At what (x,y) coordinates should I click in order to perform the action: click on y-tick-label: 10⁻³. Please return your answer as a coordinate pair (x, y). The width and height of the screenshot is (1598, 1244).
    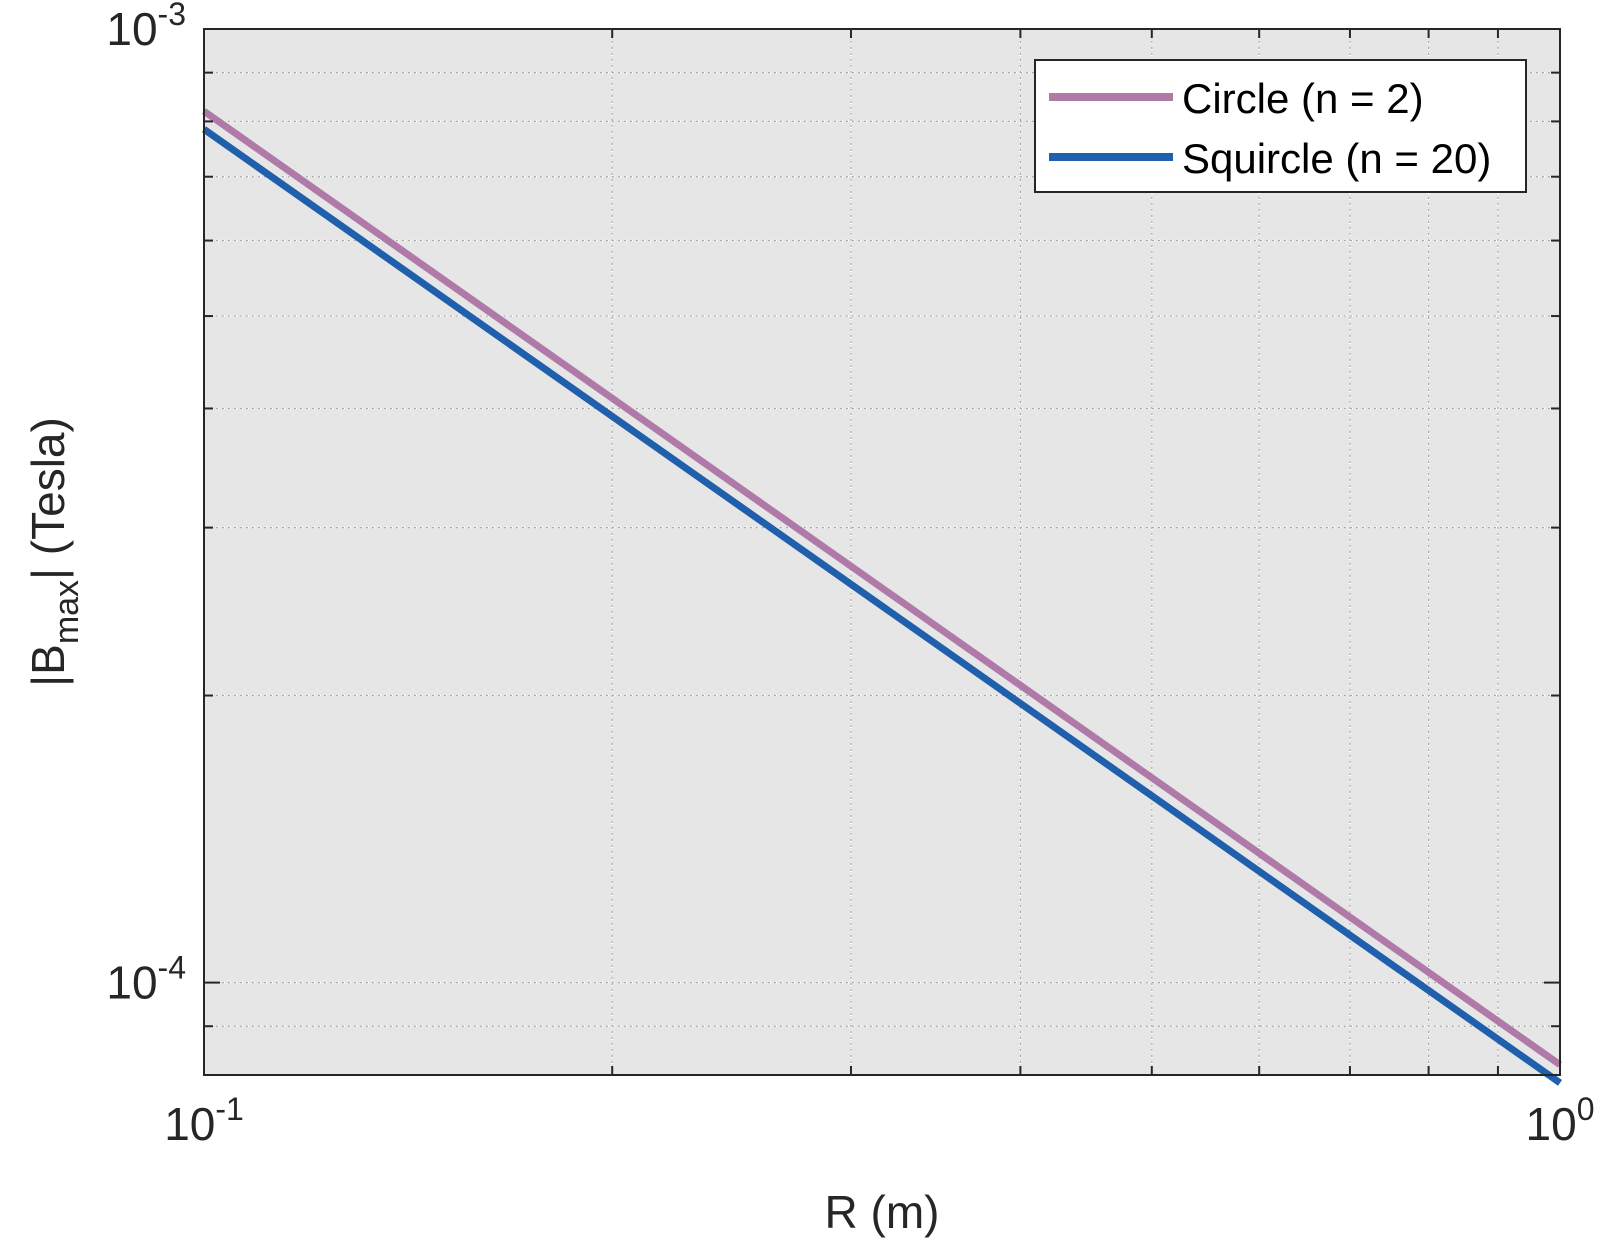
    Looking at the image, I should click on (146, 27).